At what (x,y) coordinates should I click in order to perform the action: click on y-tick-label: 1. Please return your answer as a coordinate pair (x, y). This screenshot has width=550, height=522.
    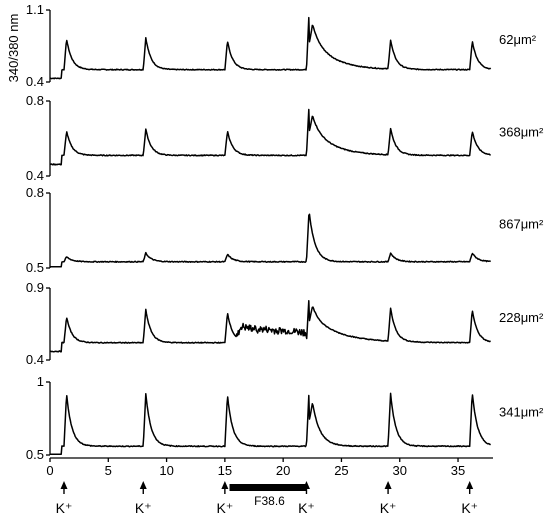
    Looking at the image, I should click on (40, 381).